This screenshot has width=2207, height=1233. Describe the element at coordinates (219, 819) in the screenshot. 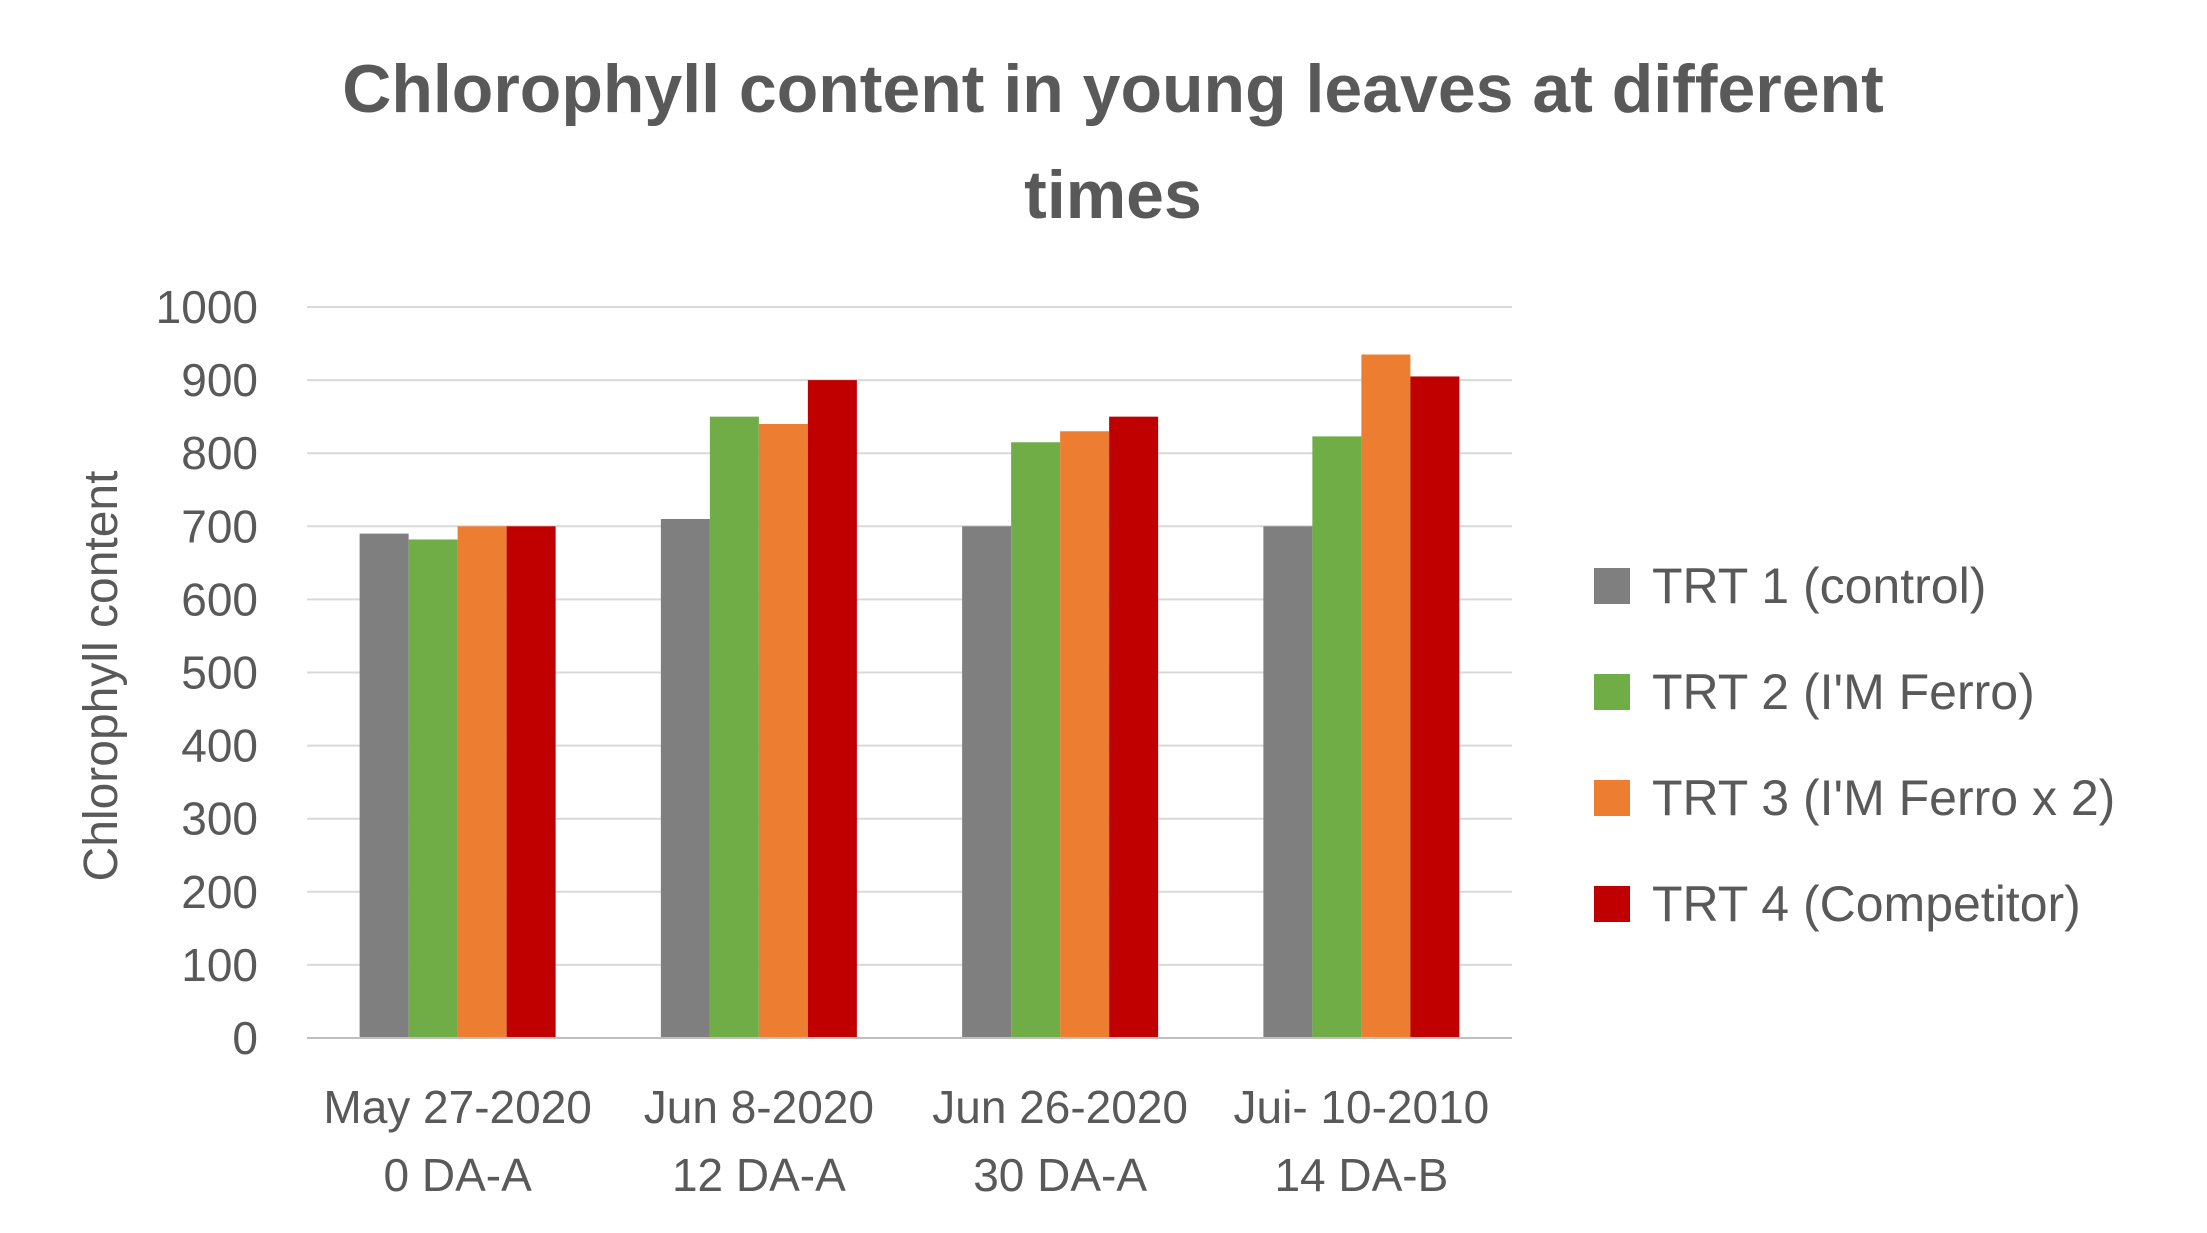

I see `y-tick-label: 300` at that location.